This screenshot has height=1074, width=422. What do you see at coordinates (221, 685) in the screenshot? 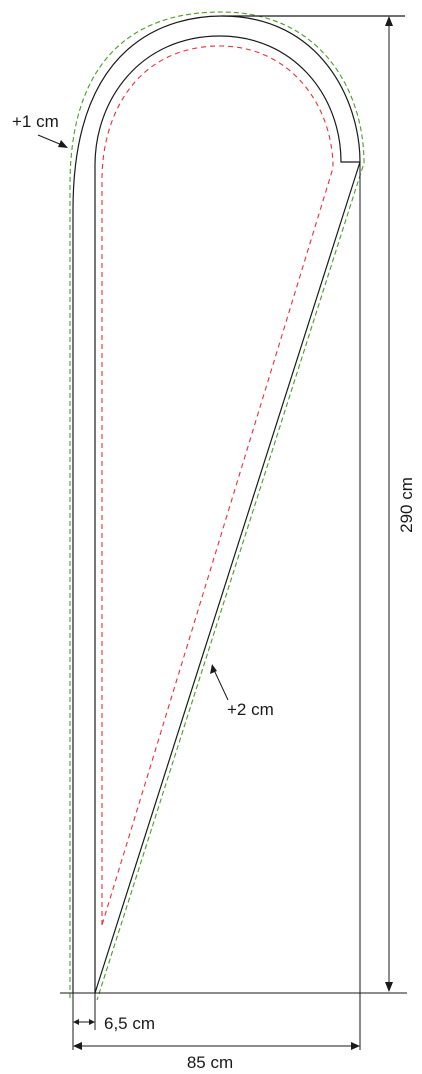
I see `diagonal-allowance-pointer-line` at bounding box center [221, 685].